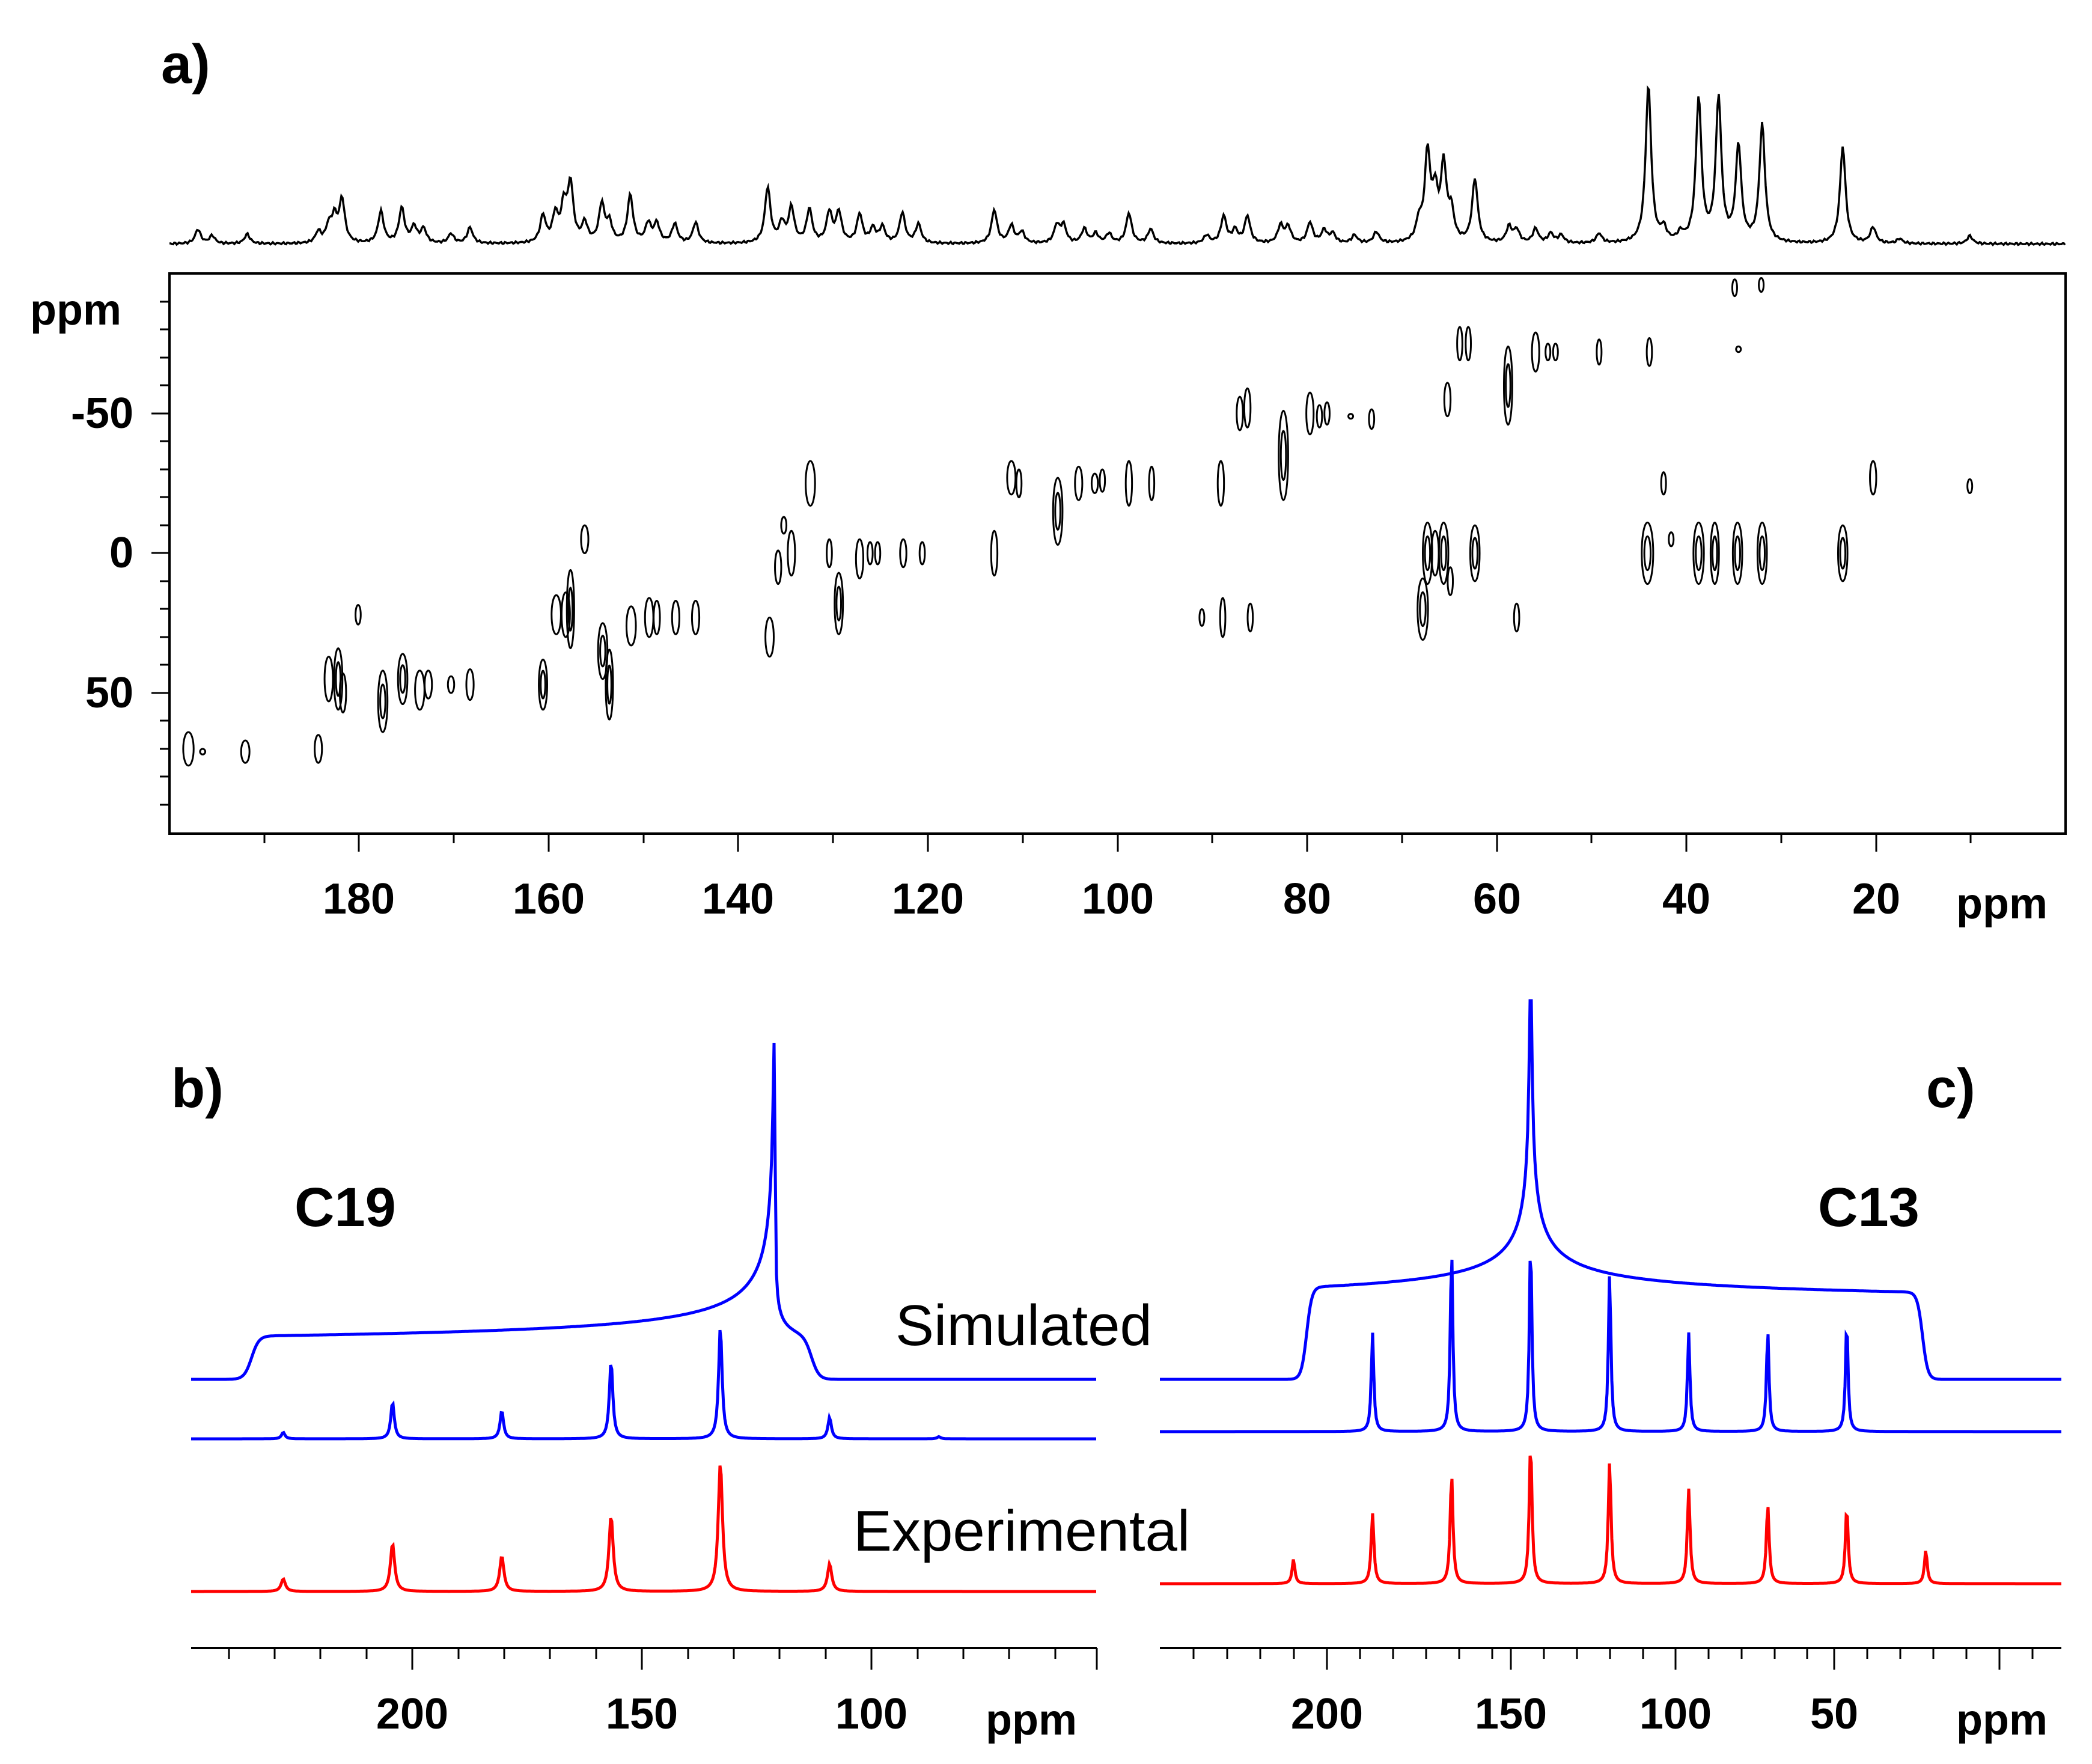  What do you see at coordinates (1834, 1714) in the screenshot?
I see `panel-c-x-tick-label: 50` at bounding box center [1834, 1714].